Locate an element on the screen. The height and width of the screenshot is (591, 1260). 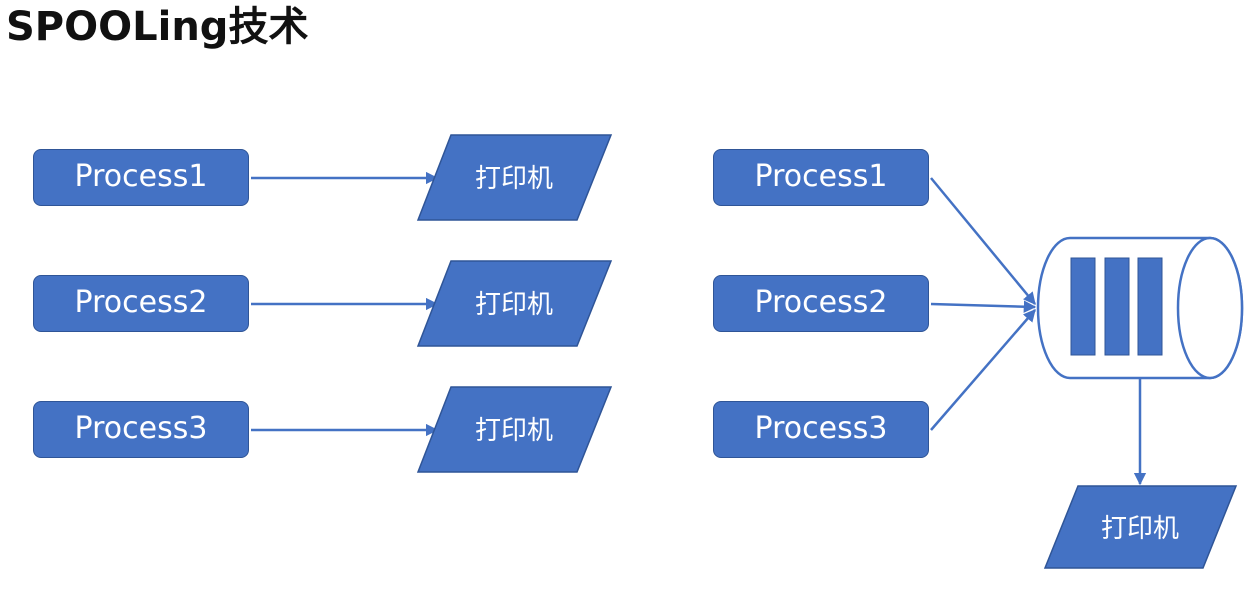
right-process-1: Process1 is located at coordinates (821, 177).